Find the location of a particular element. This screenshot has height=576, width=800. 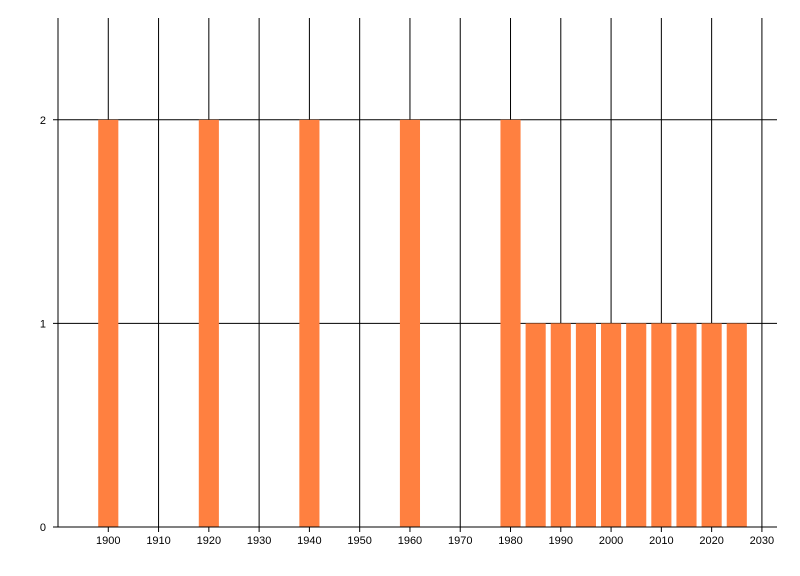

x-tick-label: 1930 is located at coordinates (259, 541).